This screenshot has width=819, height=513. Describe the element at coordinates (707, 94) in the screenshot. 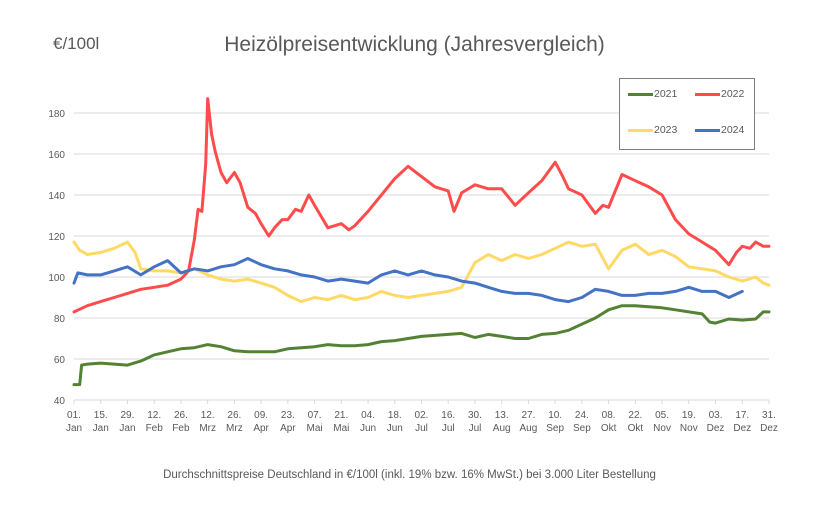

I see `legend-swatch-2022` at that location.